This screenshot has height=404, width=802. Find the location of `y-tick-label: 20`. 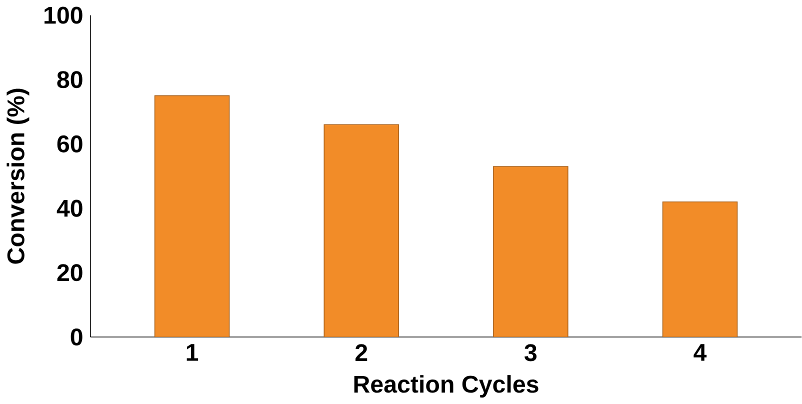

y-tick-label: 20 is located at coordinates (69, 273).